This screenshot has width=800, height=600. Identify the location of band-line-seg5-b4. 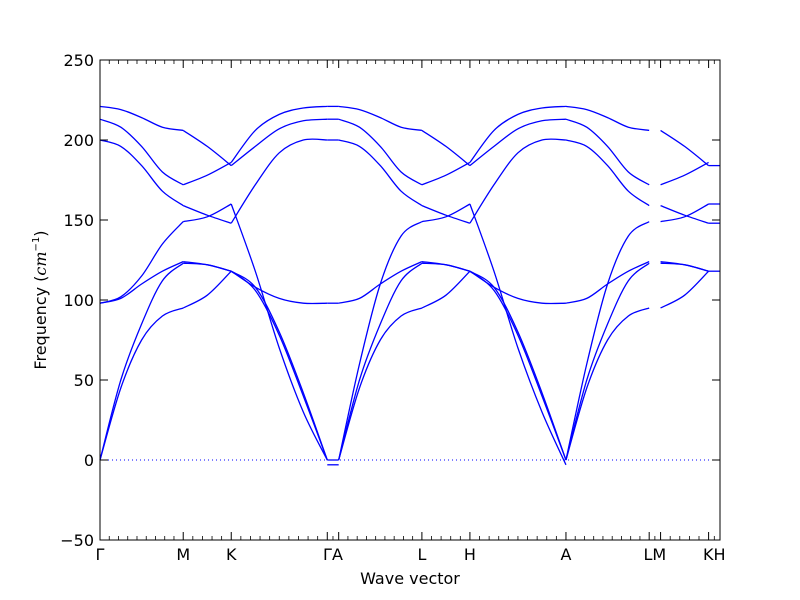
(446, 214).